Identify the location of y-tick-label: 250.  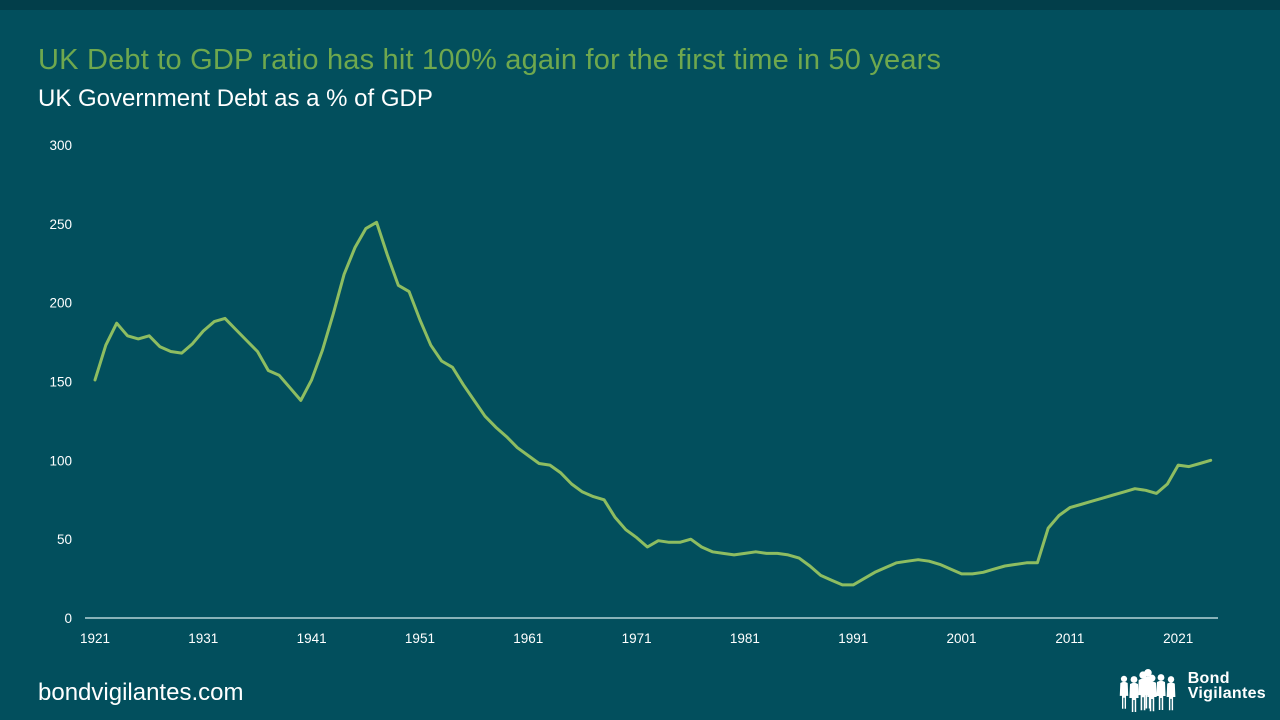
(60, 224).